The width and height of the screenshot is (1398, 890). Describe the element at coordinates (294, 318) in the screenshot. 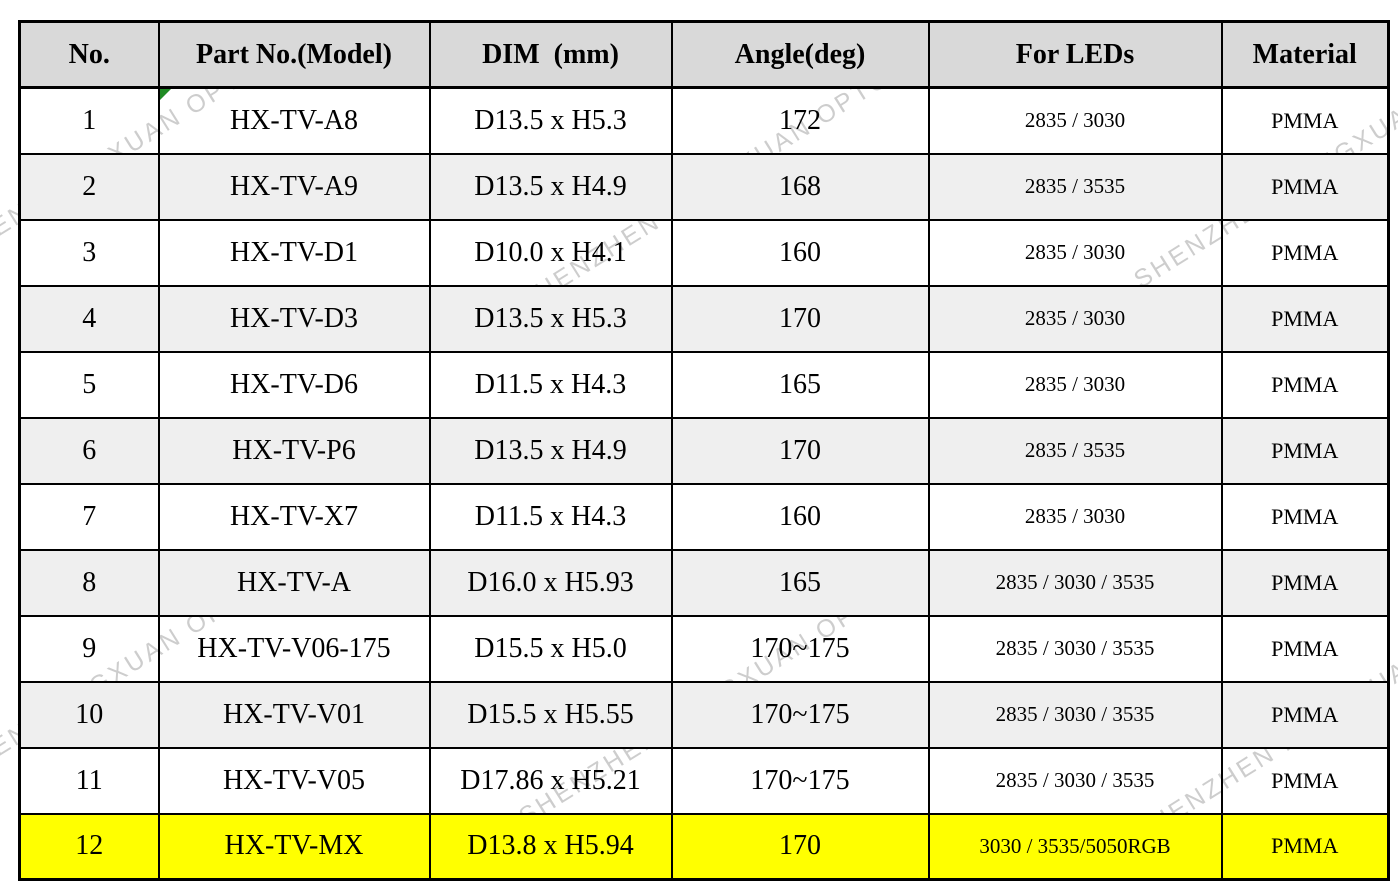

I see `cell-part: HX-TV-D3` at that location.